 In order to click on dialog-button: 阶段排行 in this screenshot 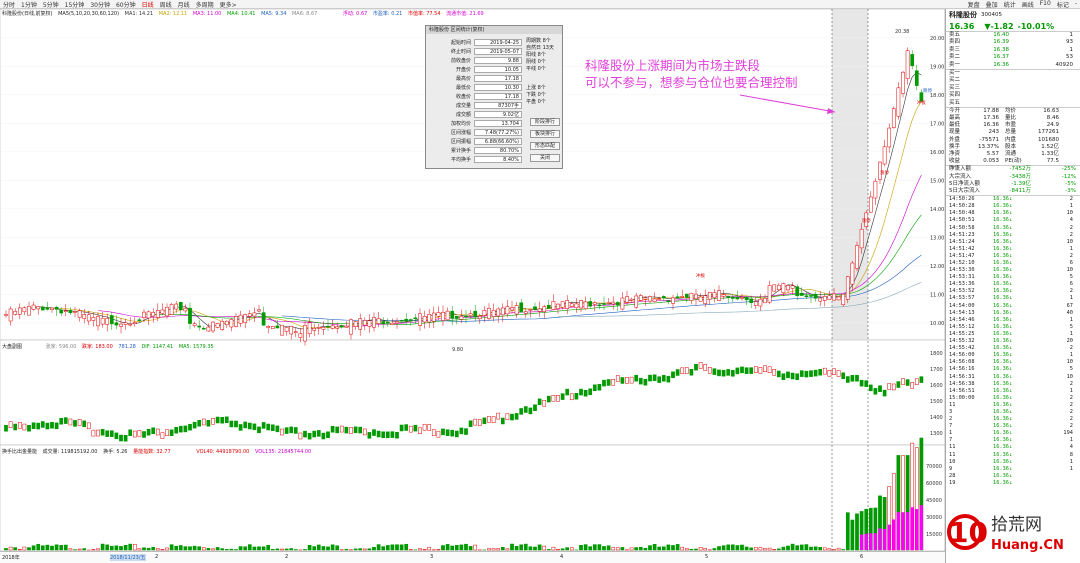, I will do `click(545, 122)`.